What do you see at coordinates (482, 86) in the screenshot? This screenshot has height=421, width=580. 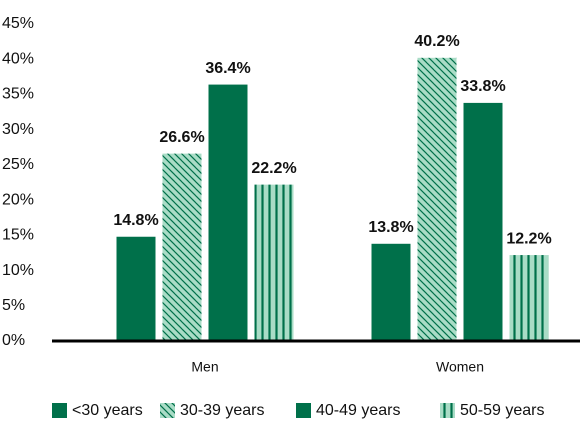 I see `data-label: 33.8%` at bounding box center [482, 86].